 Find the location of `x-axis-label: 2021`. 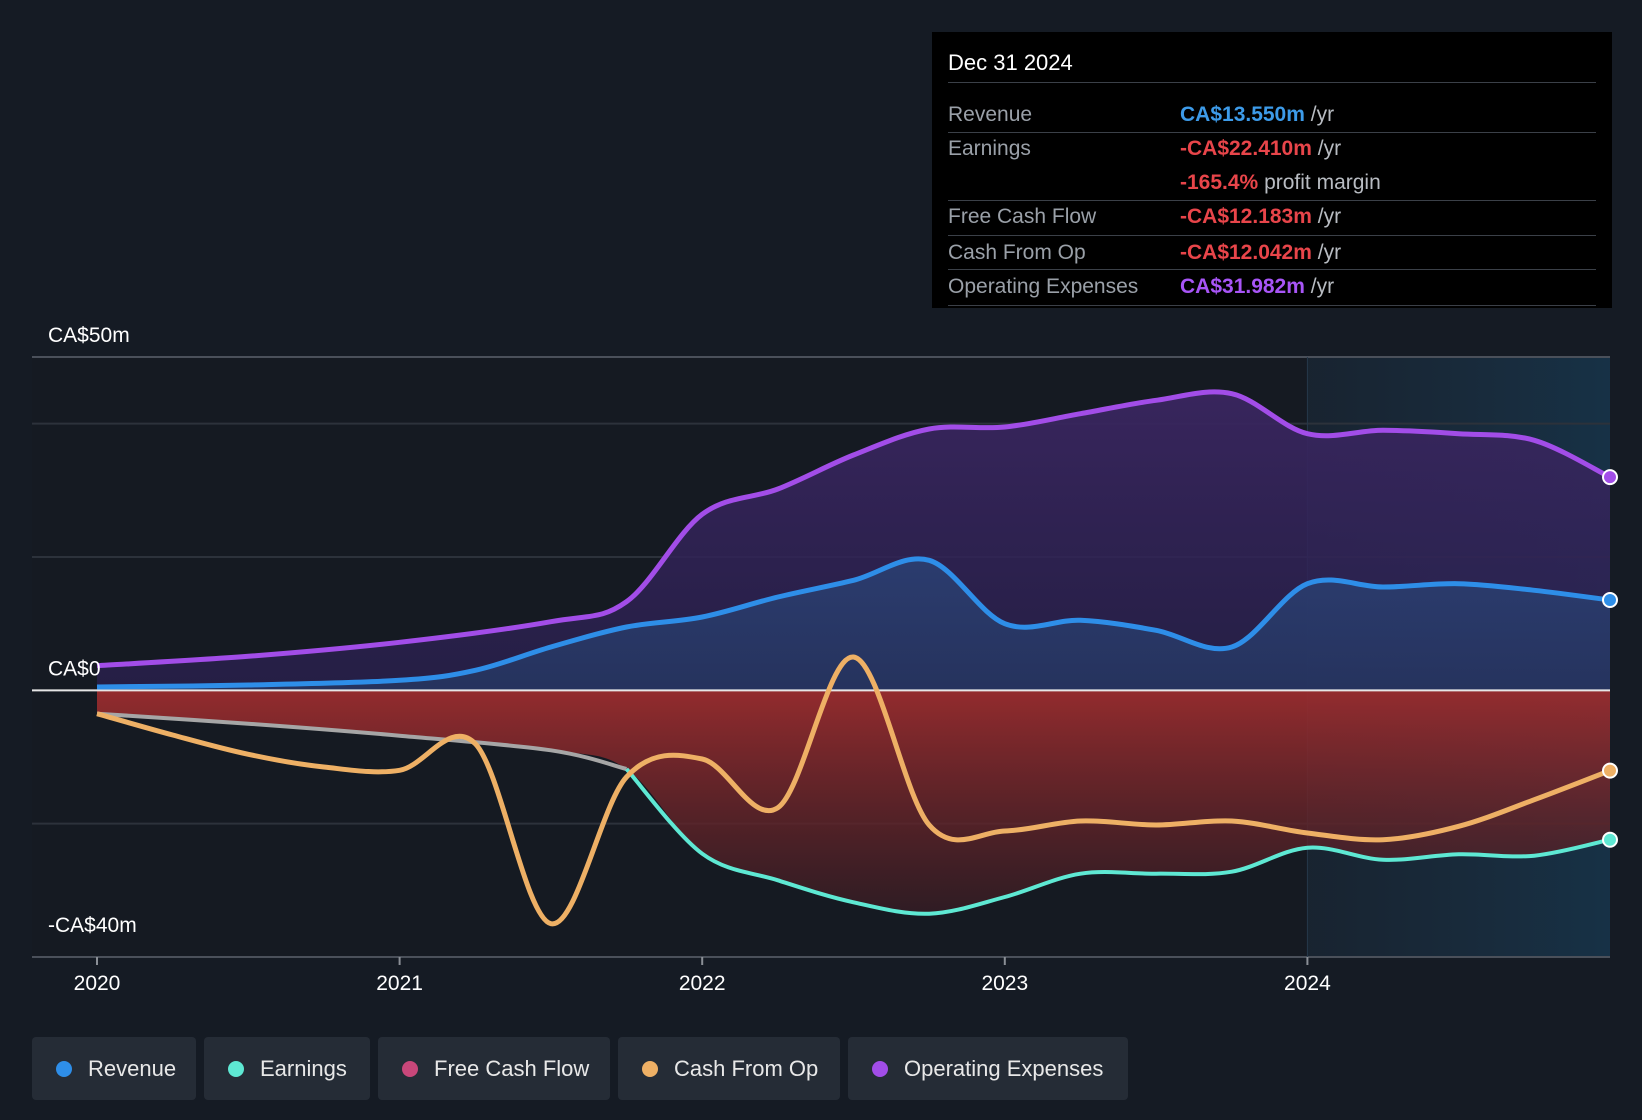

x-axis-label: 2021 is located at coordinates (399, 983).